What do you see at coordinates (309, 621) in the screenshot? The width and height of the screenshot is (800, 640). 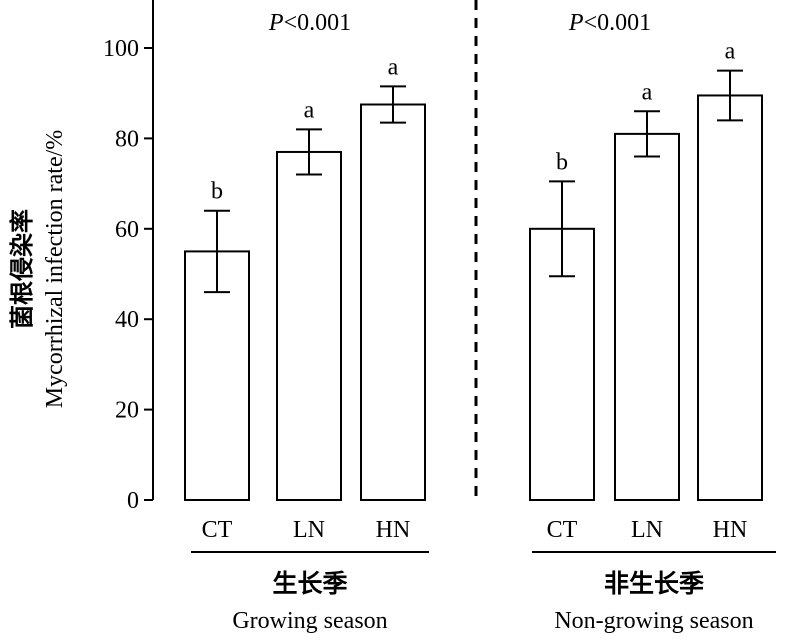 I see `group-label-en: Growing season` at bounding box center [309, 621].